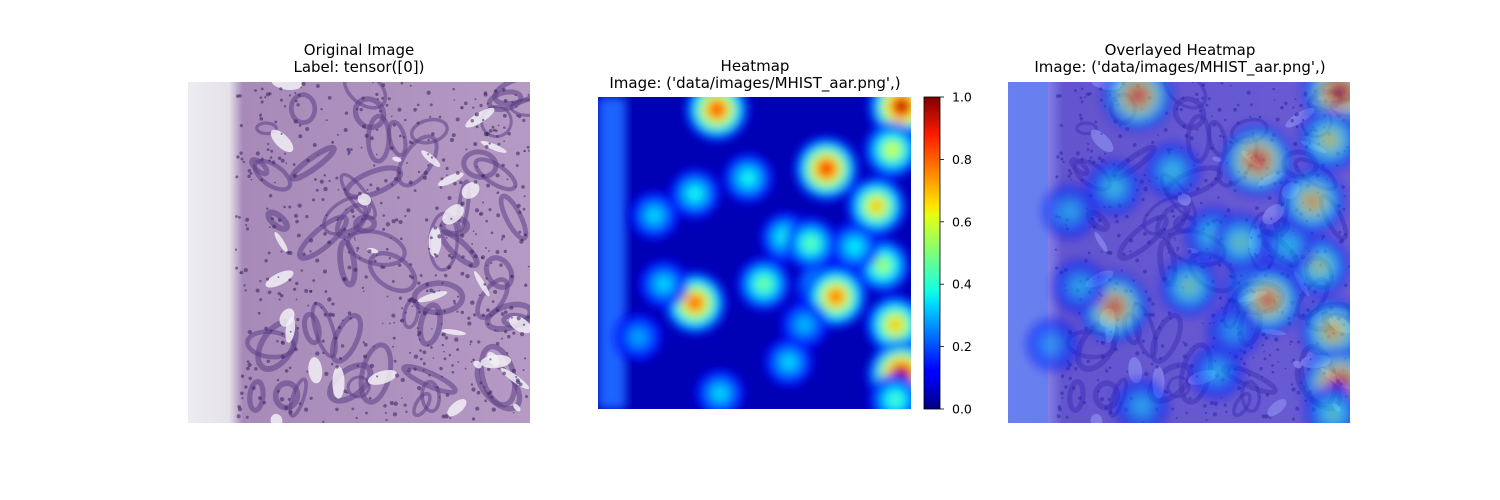 This screenshot has width=1500, height=500. I want to click on heatmap-image, so click(754, 253).